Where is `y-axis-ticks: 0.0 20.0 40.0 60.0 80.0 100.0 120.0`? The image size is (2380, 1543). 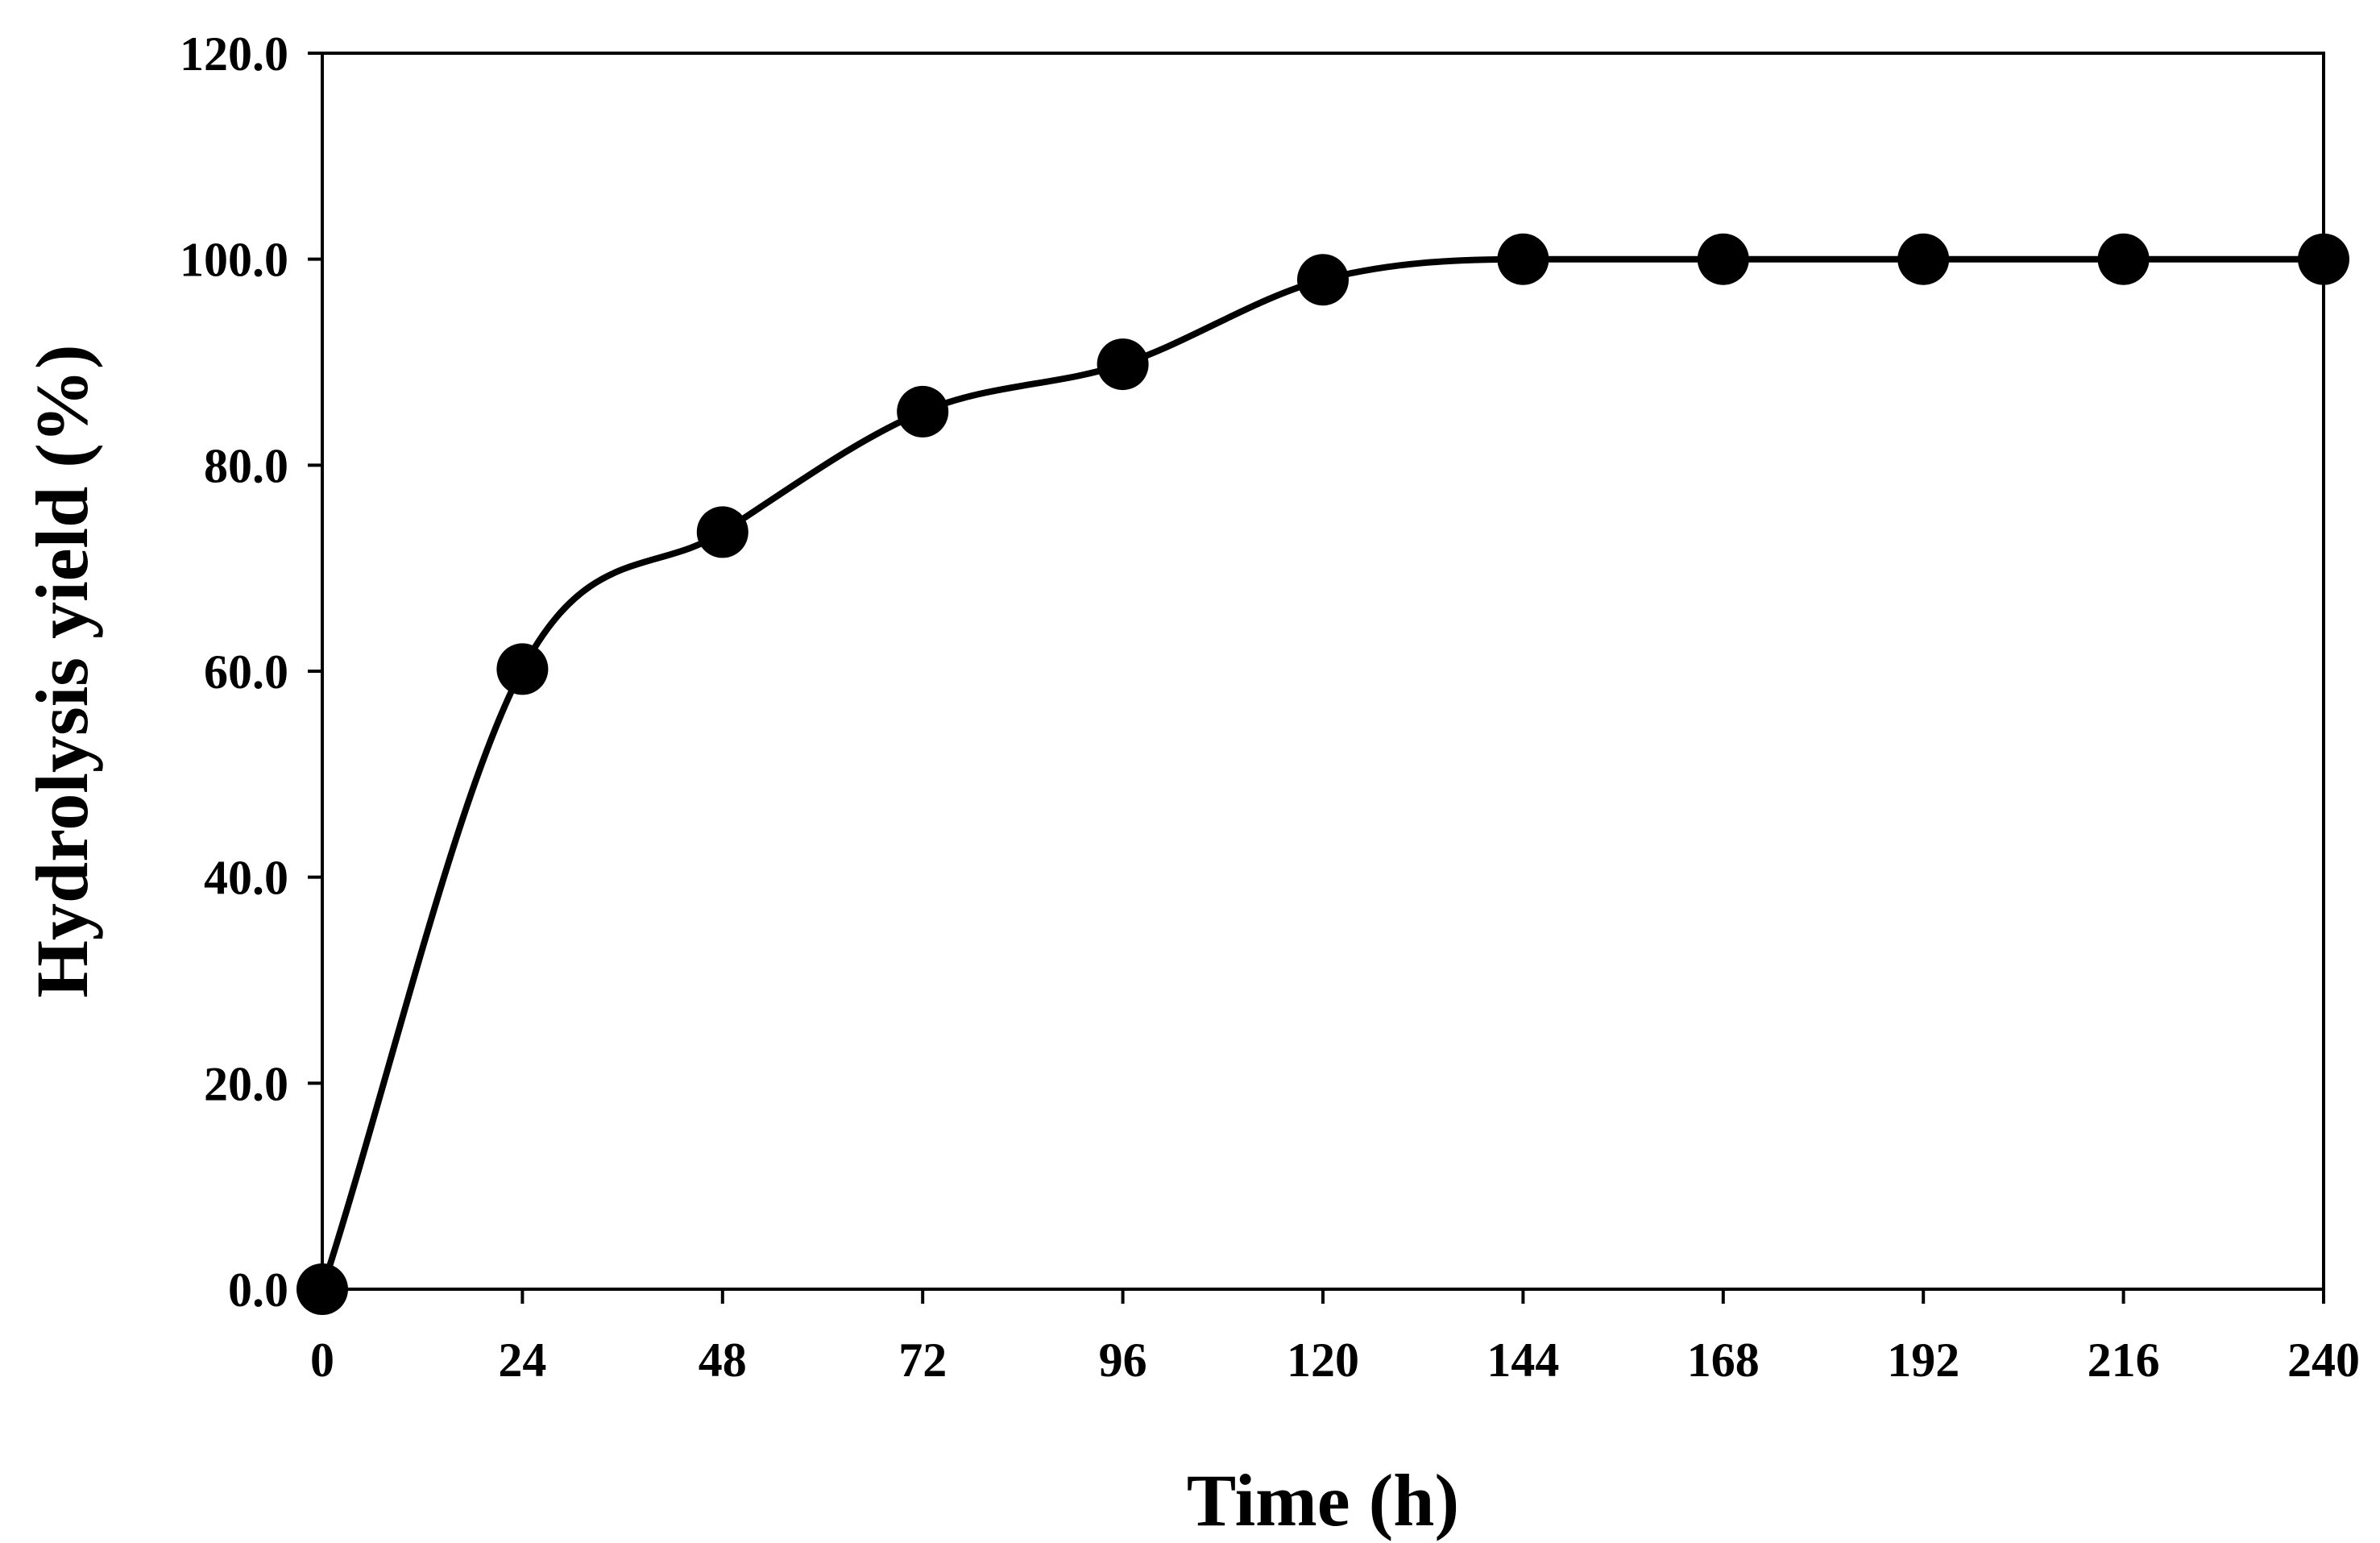
y-axis-ticks: 0.0 20.0 40.0 60.0 80.0 100.0 120.0 is located at coordinates (251, 672).